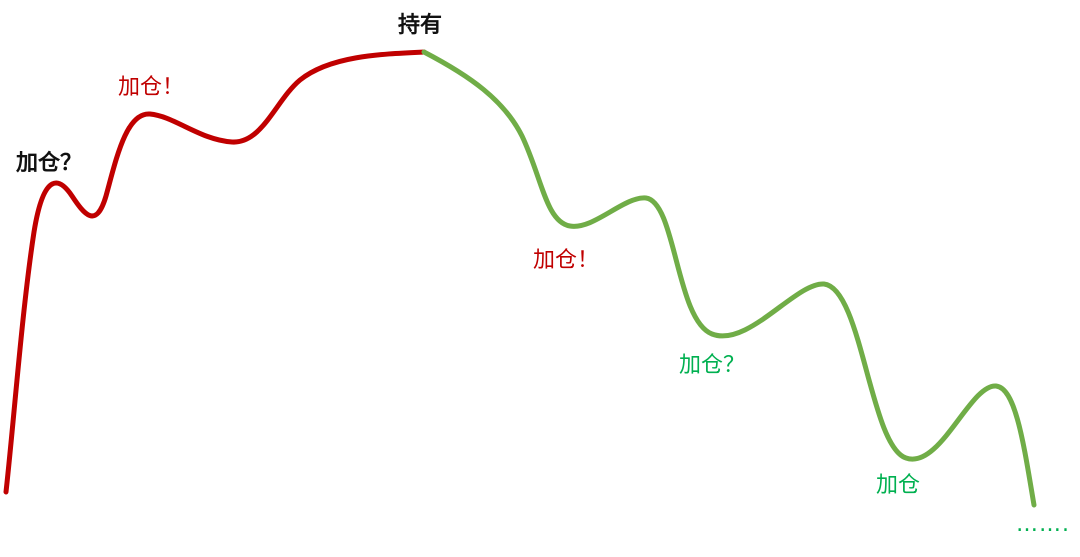 This screenshot has width=1080, height=557. What do you see at coordinates (566, 260) in the screenshot?
I see `label-add-exclaim-bottom: 加仓！` at bounding box center [566, 260].